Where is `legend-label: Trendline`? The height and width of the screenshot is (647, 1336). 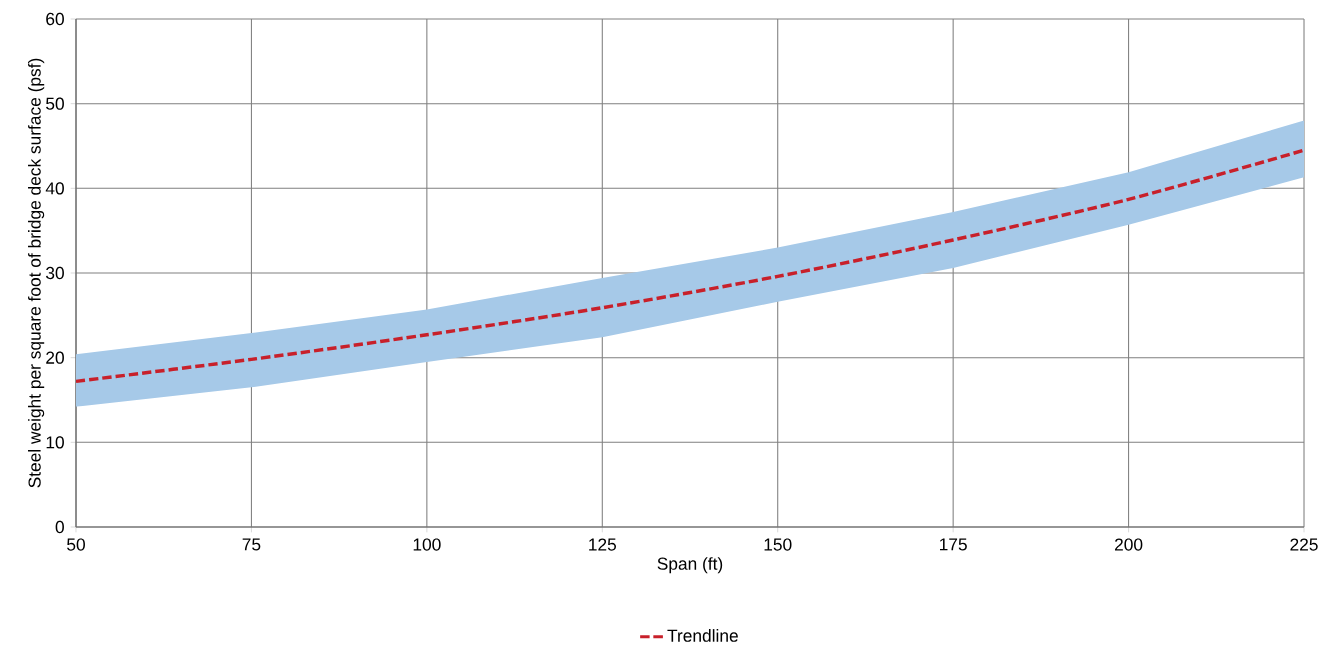
legend-label: Trendline is located at coordinates (702, 635).